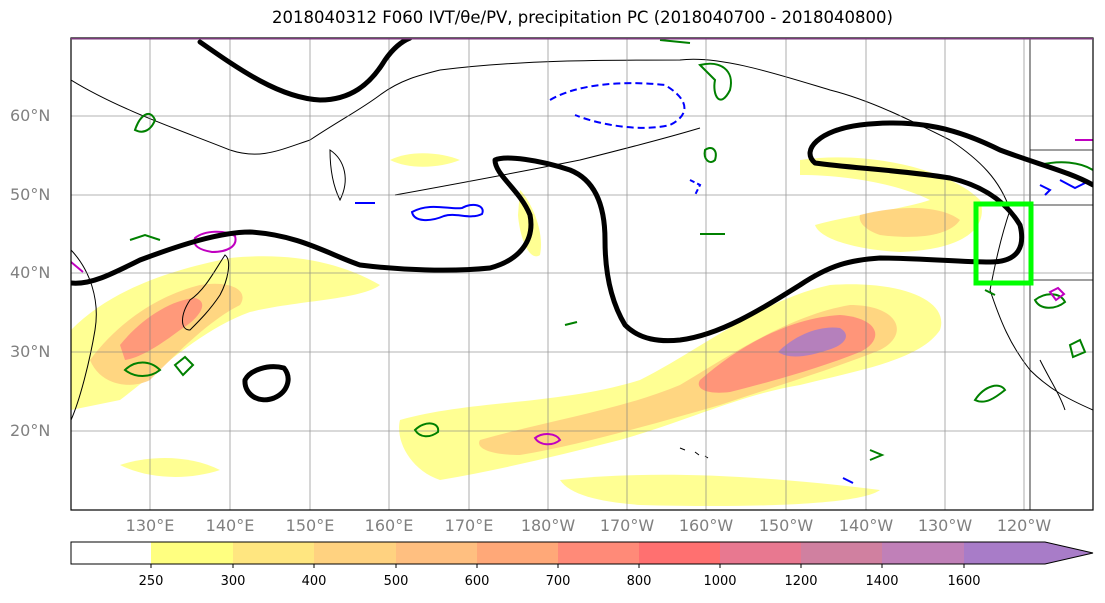 The width and height of the screenshot is (1105, 603). What do you see at coordinates (639, 581) in the screenshot?
I see `colorbar-label-800: 800` at bounding box center [639, 581].